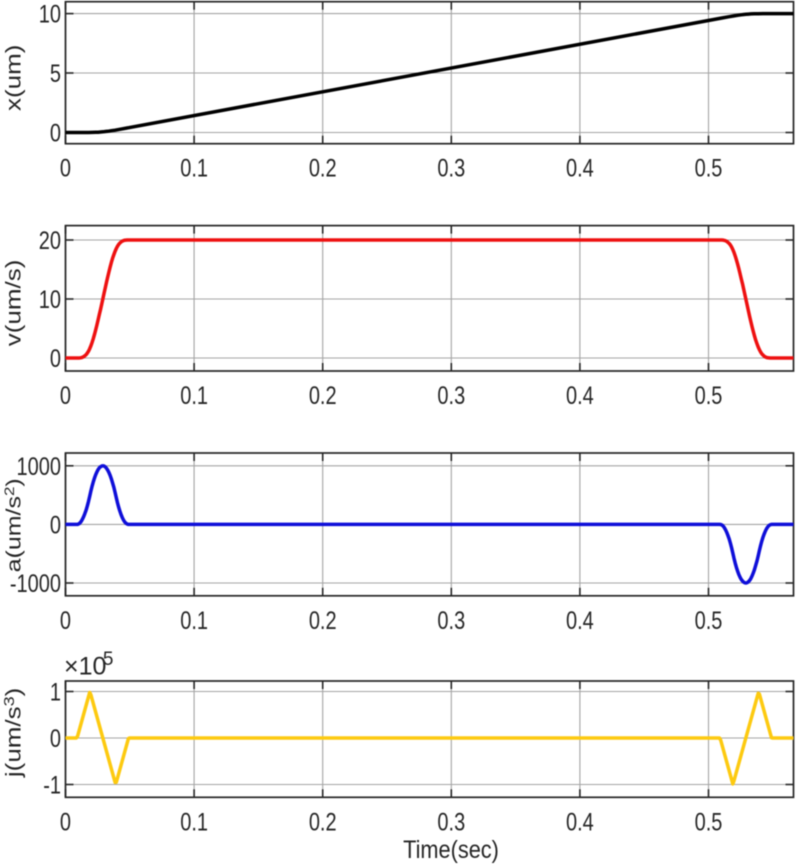  Describe the element at coordinates (55, 692) in the screenshot. I see `svg-text: 1` at that location.